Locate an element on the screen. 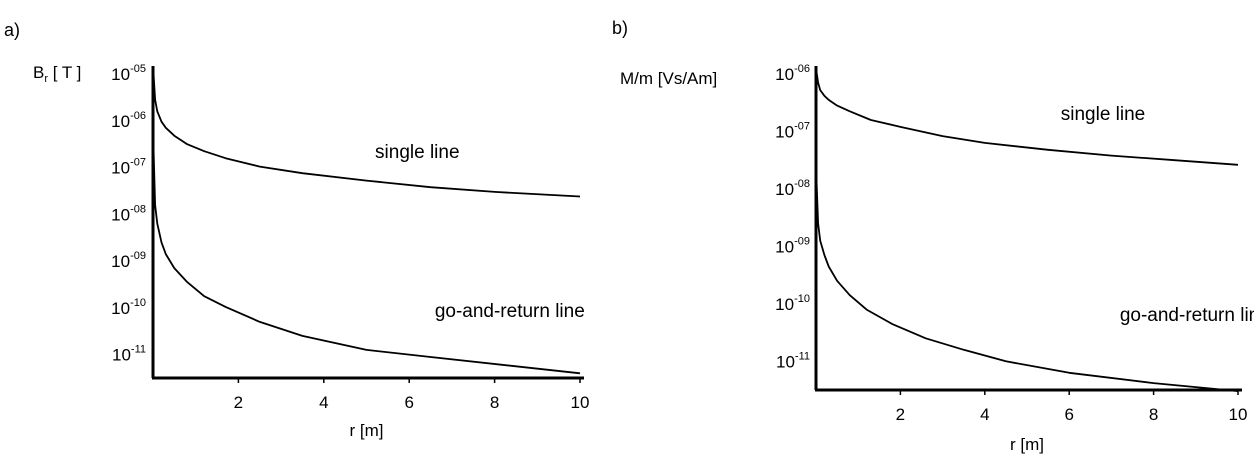  y-axis-label: M/m [Vs/Am] is located at coordinates (668, 78).